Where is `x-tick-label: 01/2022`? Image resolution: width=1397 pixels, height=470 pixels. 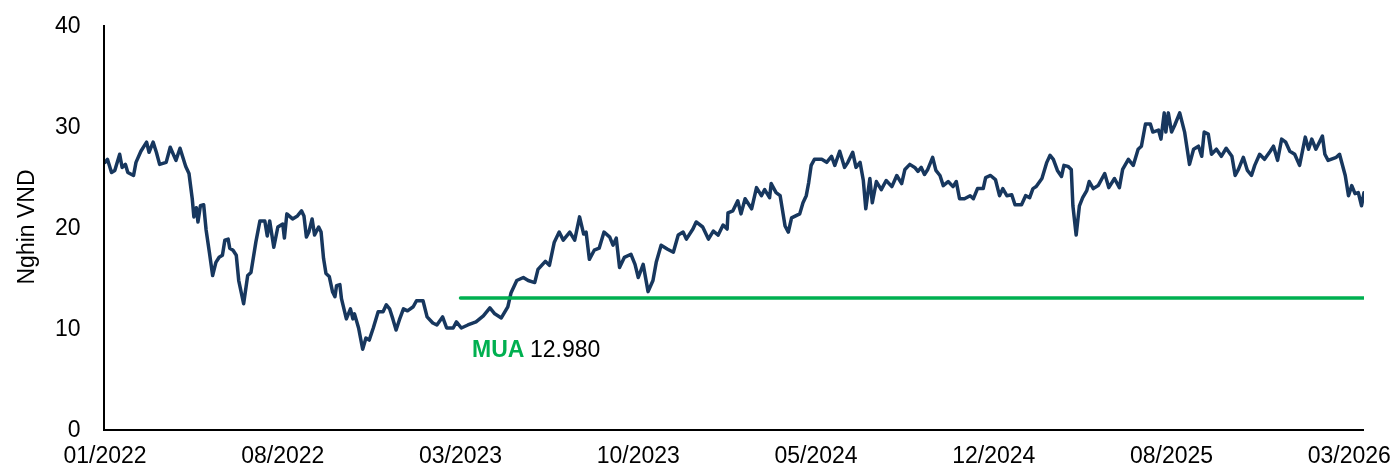 x-tick-label: 01/2022 is located at coordinates (105, 455).